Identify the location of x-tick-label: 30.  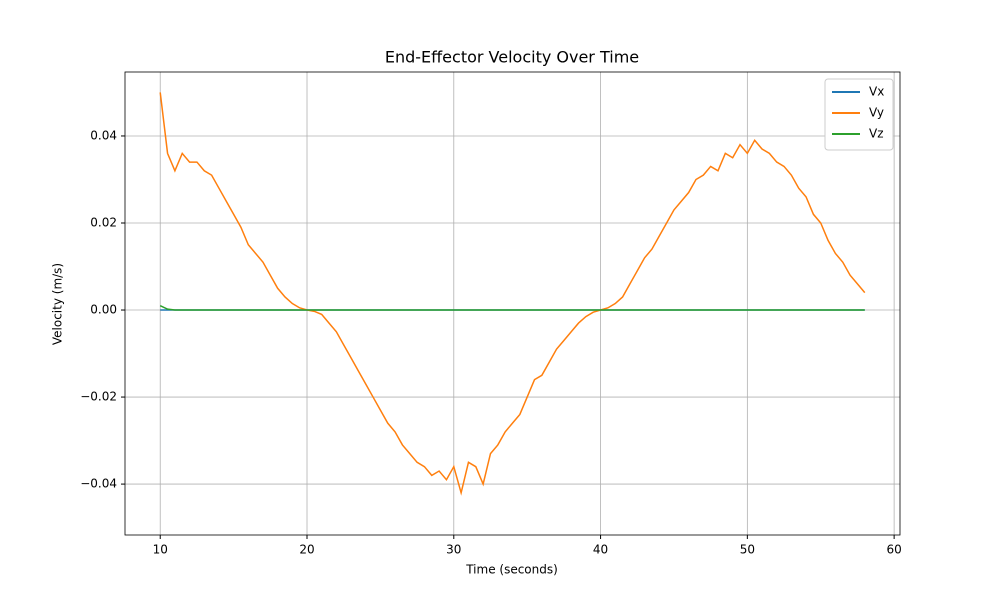
(453, 550).